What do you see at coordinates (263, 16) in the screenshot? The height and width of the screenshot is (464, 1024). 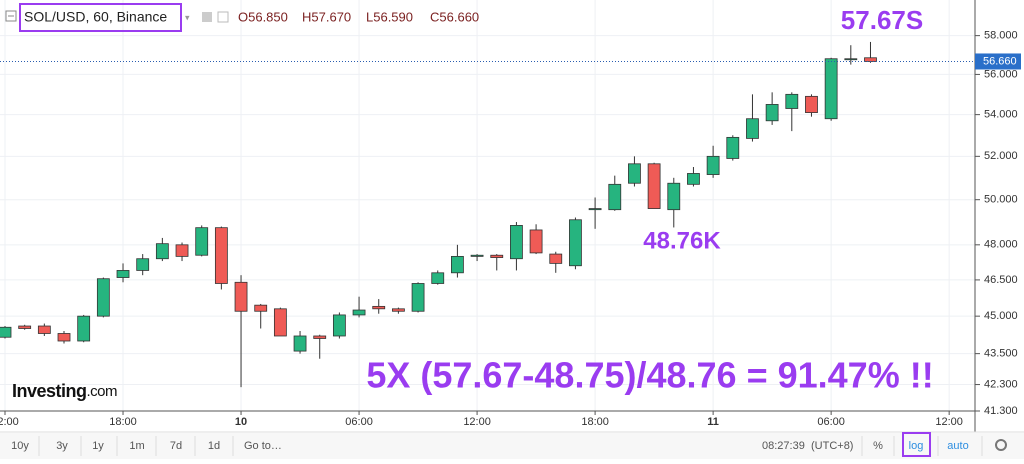 I see `ohlc-value: O56.850` at bounding box center [263, 16].